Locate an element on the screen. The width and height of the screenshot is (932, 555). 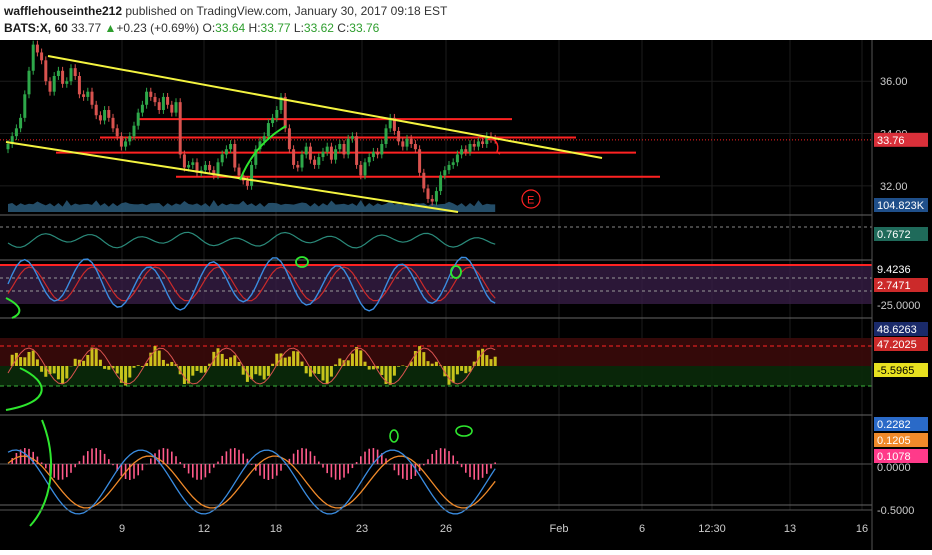
macd-panel is located at coordinates (436, 481).